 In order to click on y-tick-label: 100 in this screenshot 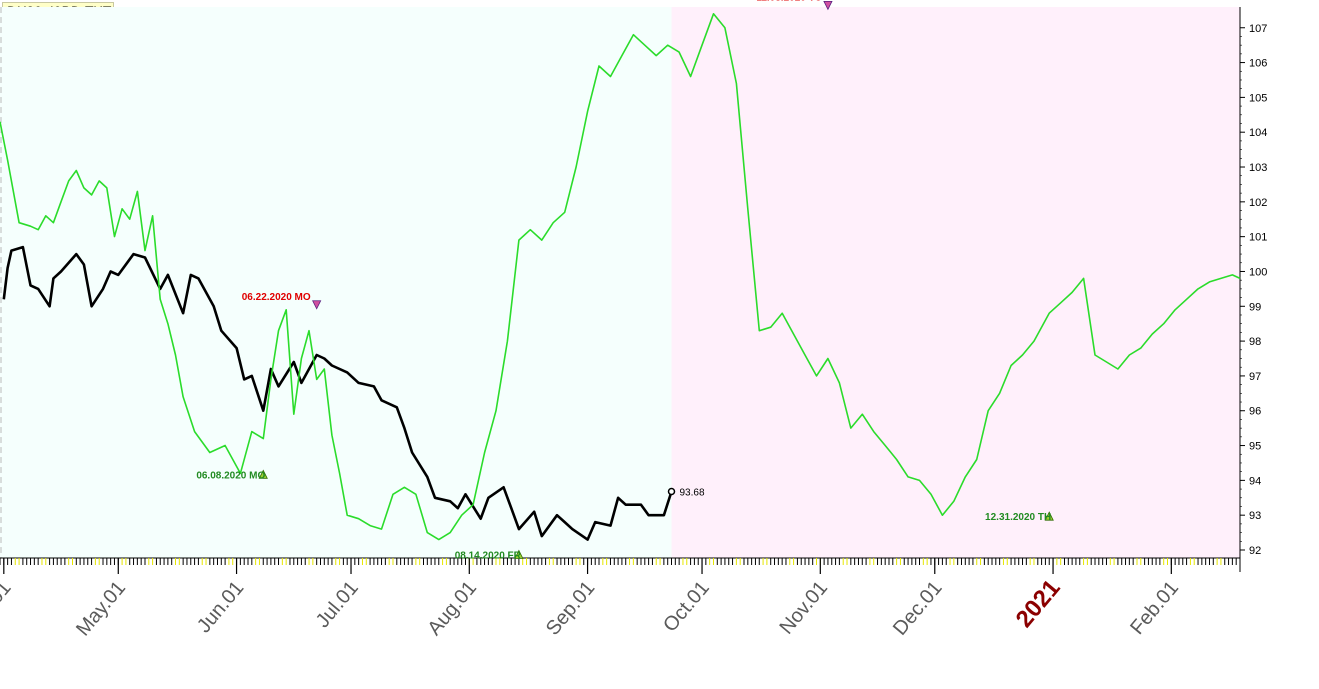, I will do `click(1258, 272)`.